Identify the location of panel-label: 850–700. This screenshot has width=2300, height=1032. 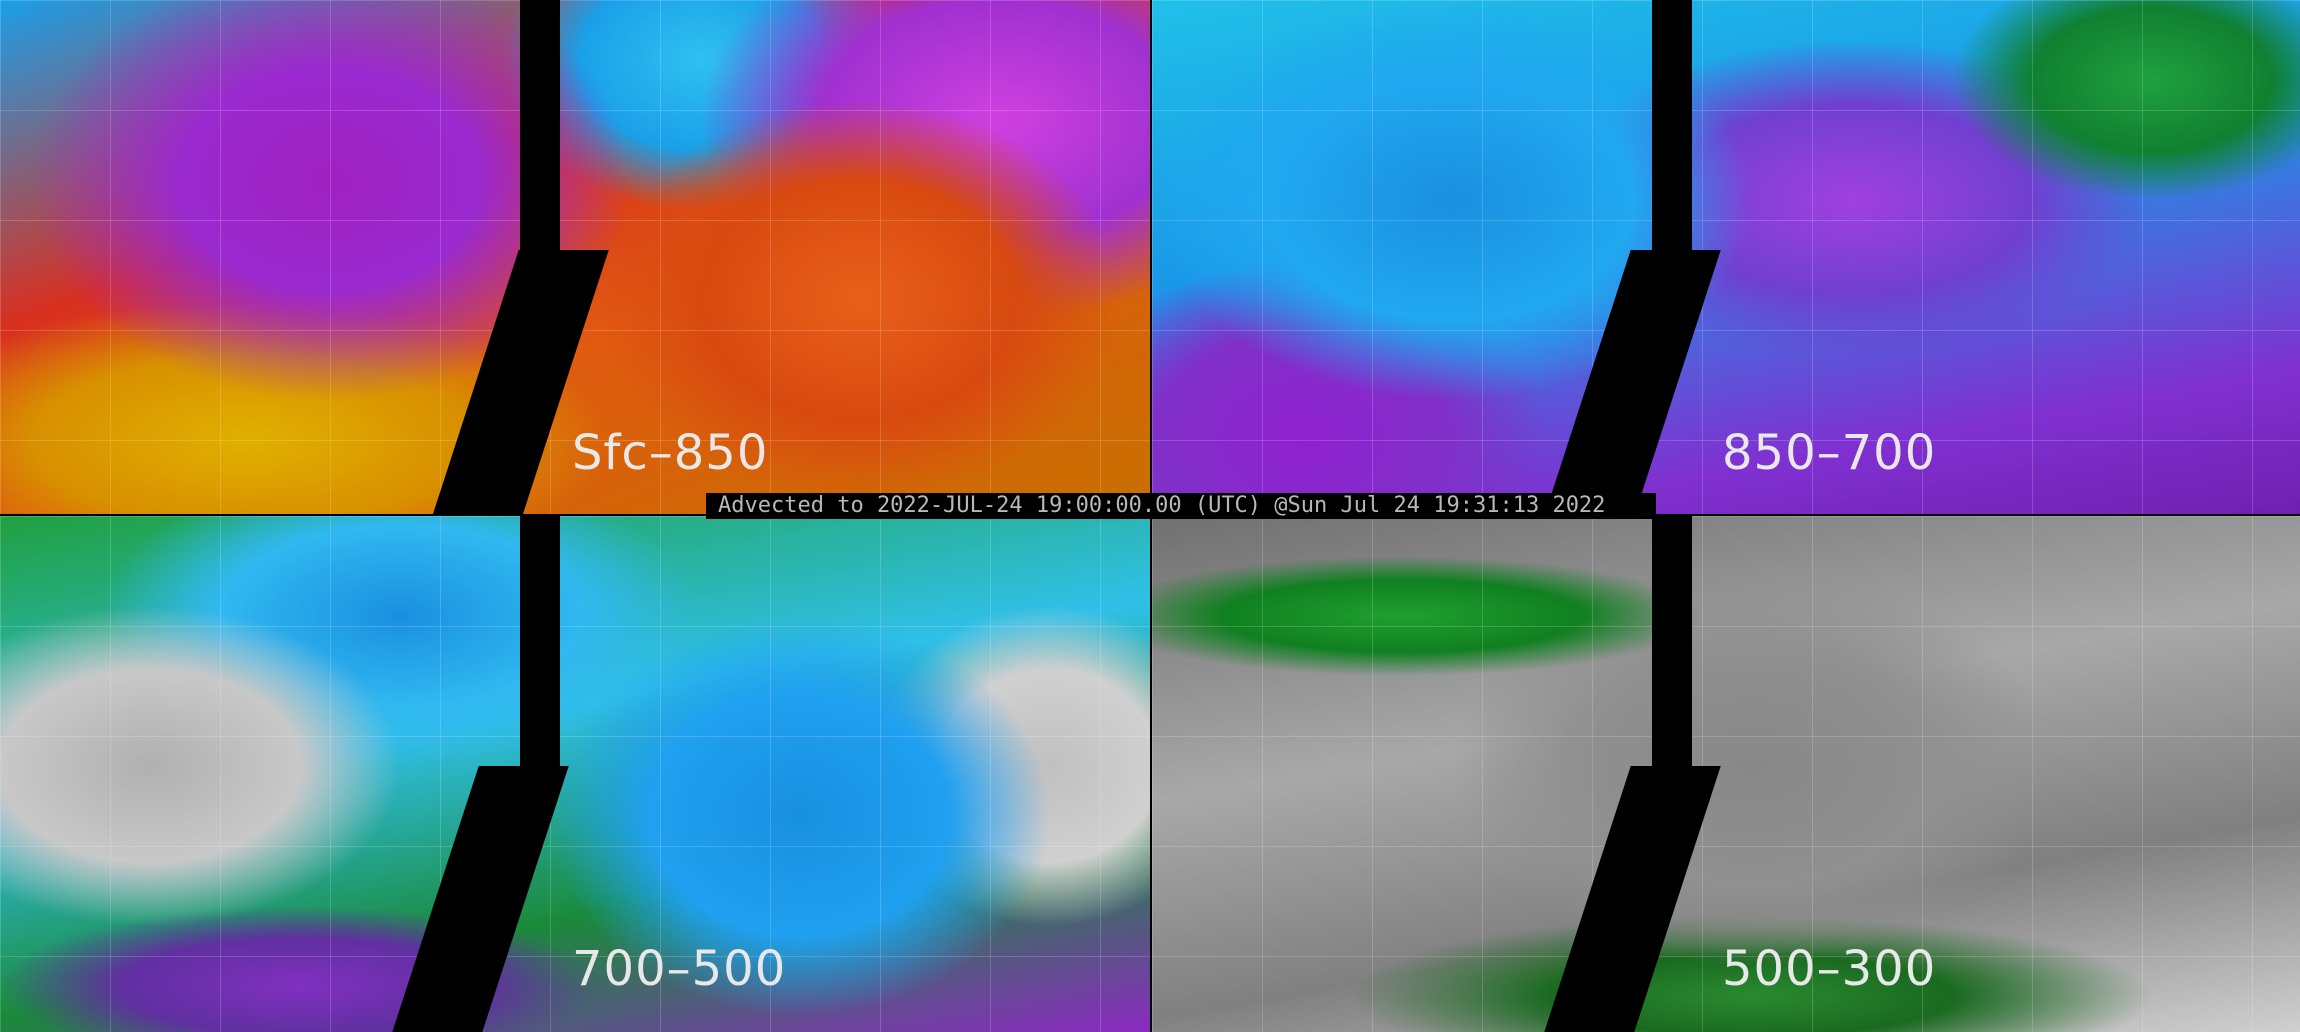
(1829, 453).